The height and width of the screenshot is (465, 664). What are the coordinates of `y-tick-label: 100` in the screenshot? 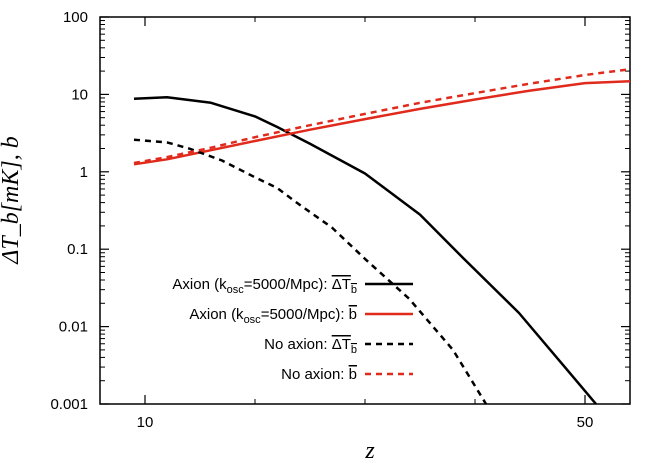 It's located at (75, 17).